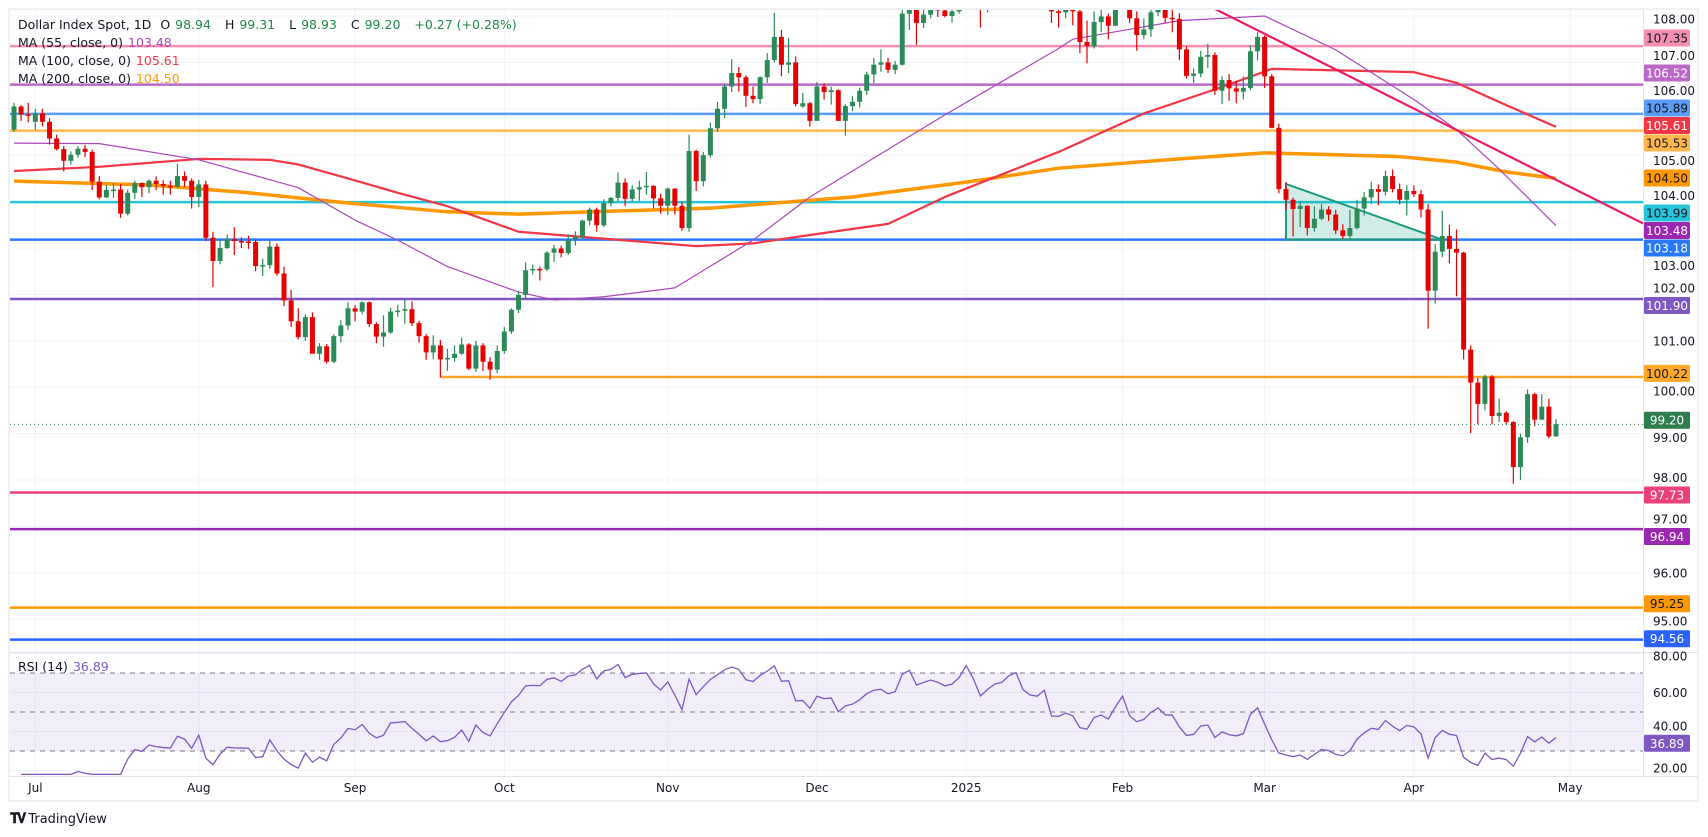 The image size is (1708, 837). Describe the element at coordinates (1667, 248) in the screenshot. I see `price-axis-label-text: 103.18` at that location.